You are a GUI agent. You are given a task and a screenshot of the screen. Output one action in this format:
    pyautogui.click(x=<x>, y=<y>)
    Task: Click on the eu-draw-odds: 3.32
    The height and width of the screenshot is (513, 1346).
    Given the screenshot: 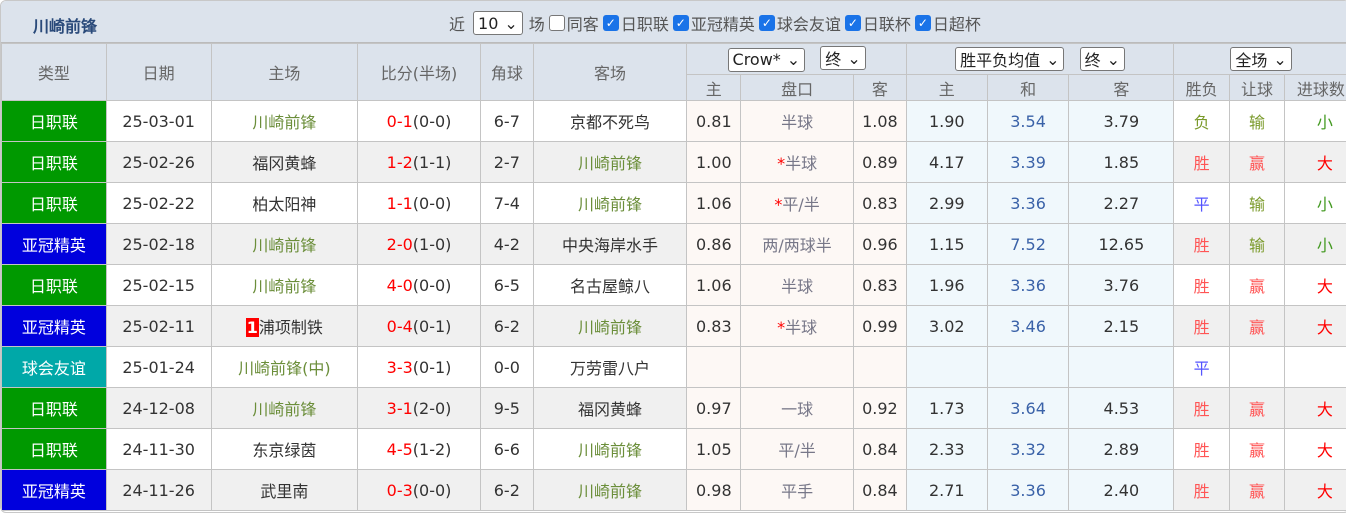 What is the action you would take?
    pyautogui.click(x=1028, y=449)
    